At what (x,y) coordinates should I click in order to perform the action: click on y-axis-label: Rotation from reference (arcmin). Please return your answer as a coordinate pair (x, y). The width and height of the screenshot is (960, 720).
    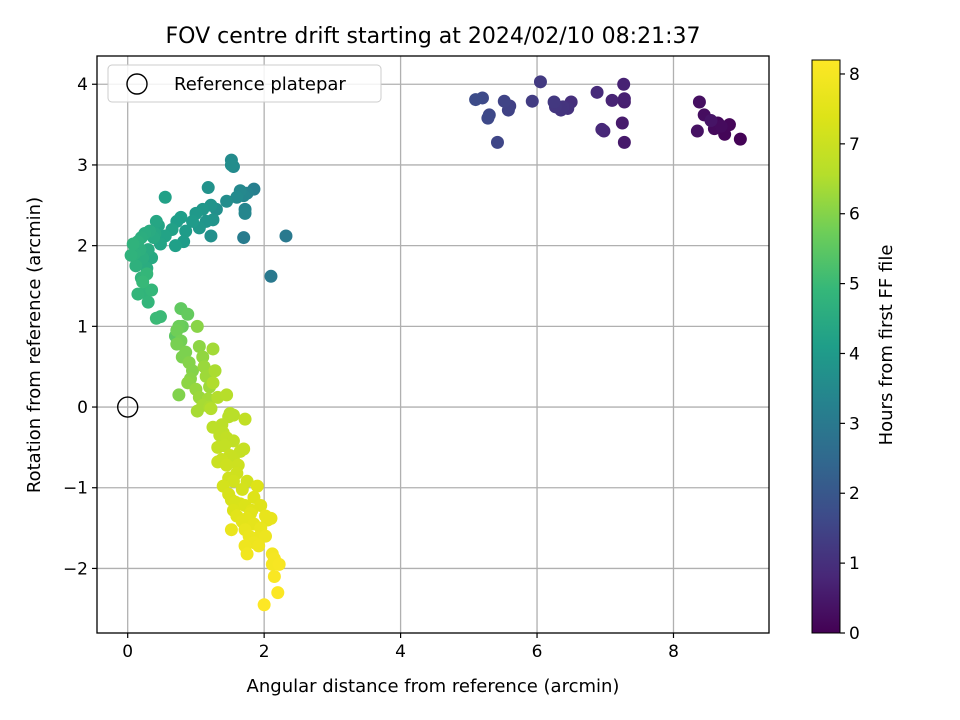
    Looking at the image, I should click on (34, 345).